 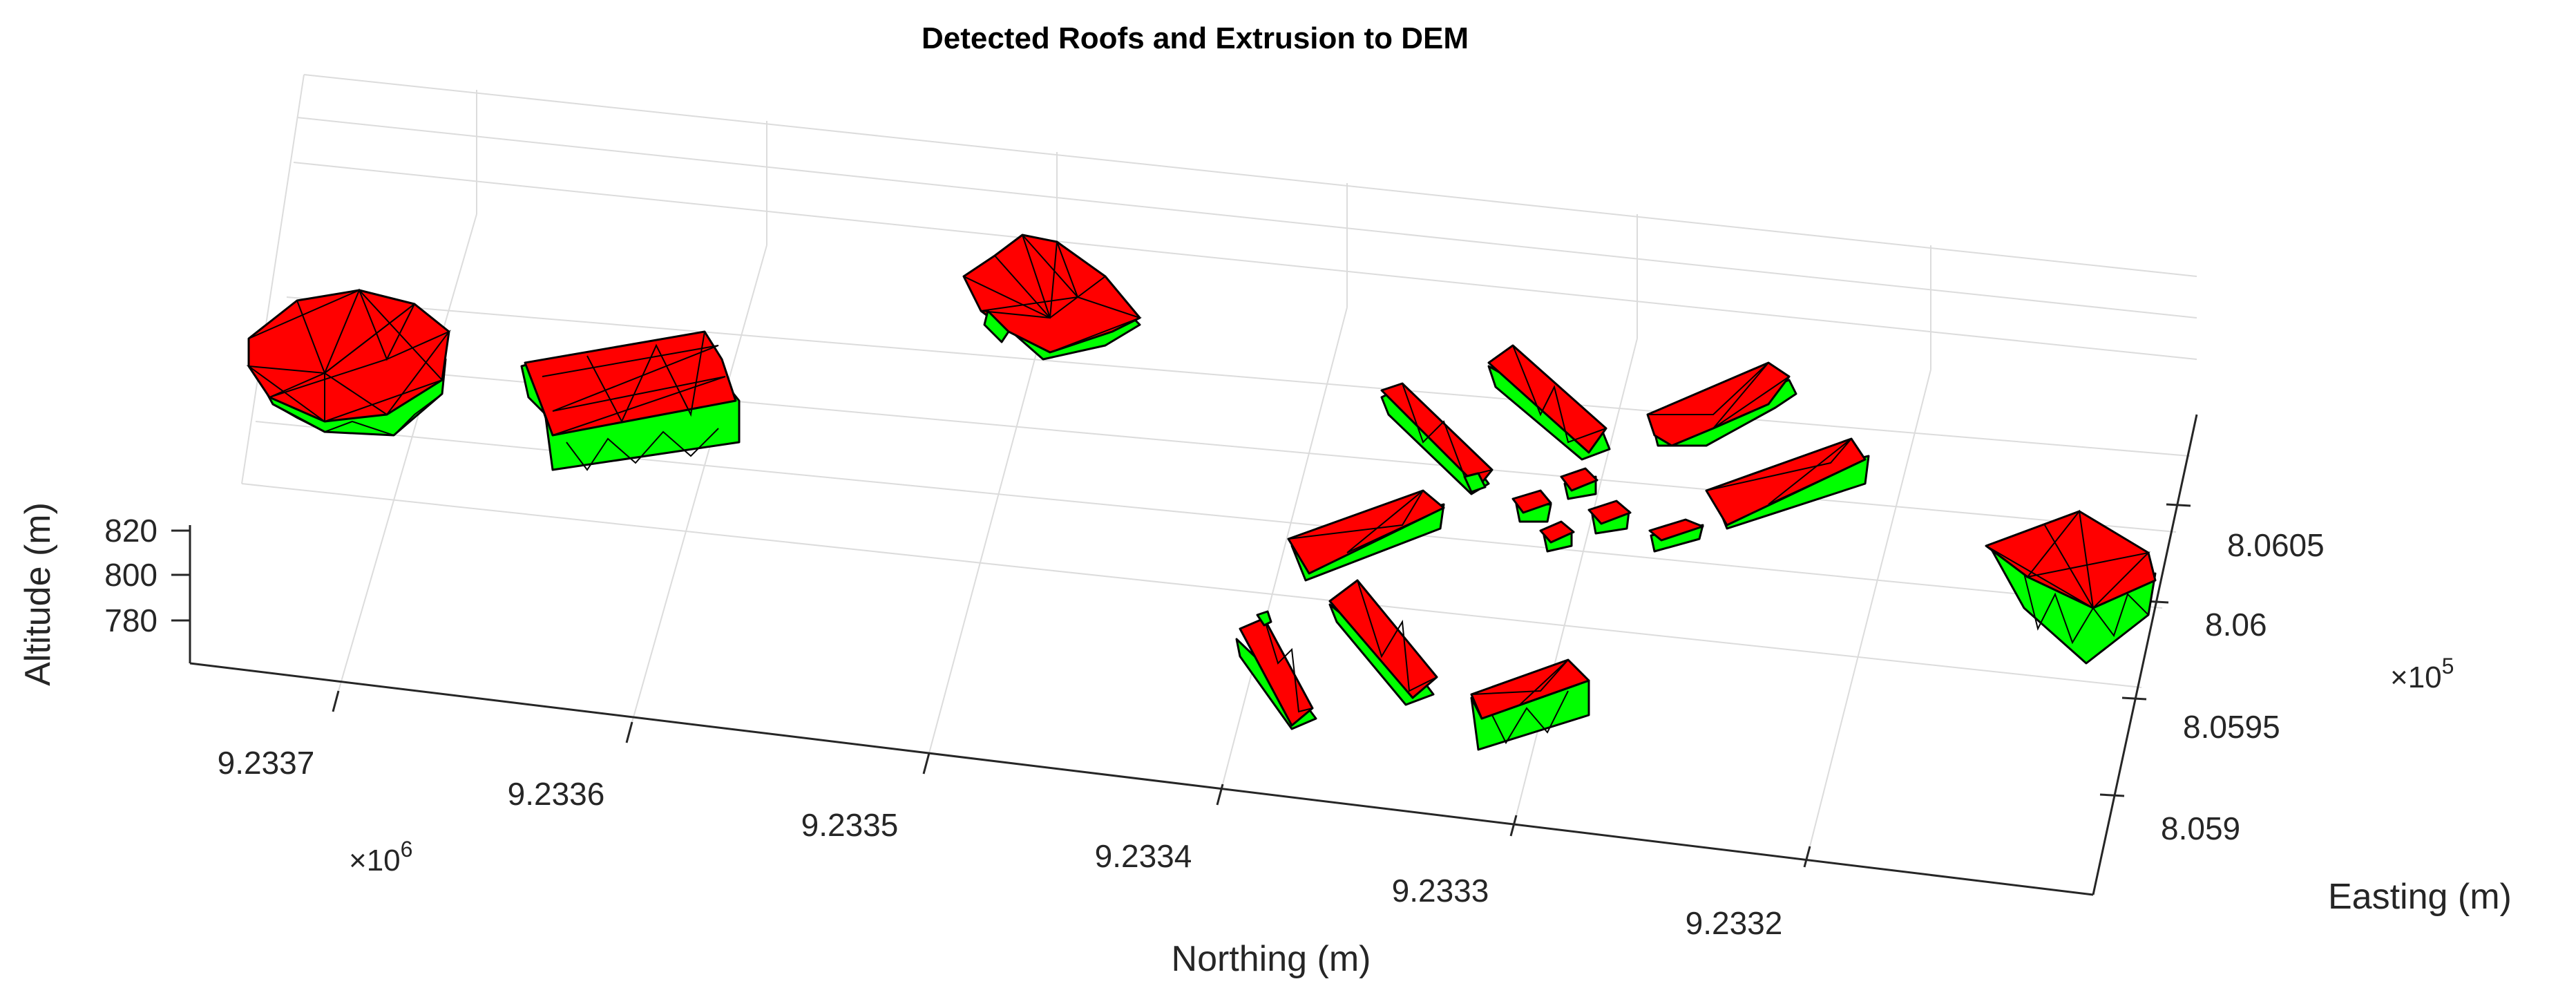 What do you see at coordinates (2422, 674) in the screenshot?
I see `easting-exponent: ×10⁵` at bounding box center [2422, 674].